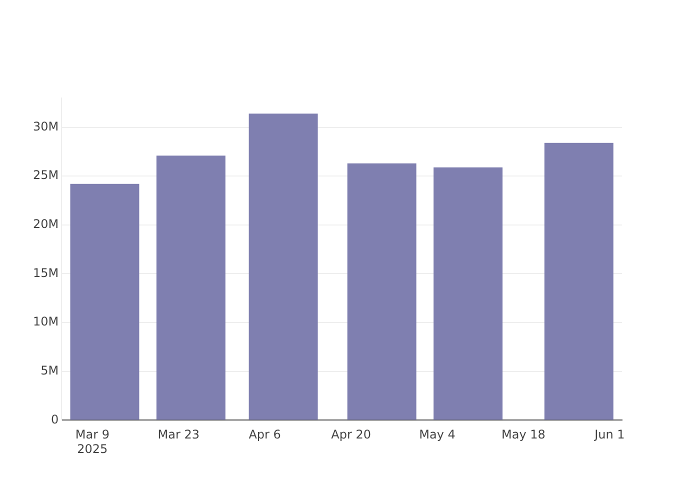 This screenshot has width=700, height=500. What do you see at coordinates (46, 321) in the screenshot?
I see `y-tick-label: 10M` at bounding box center [46, 321].